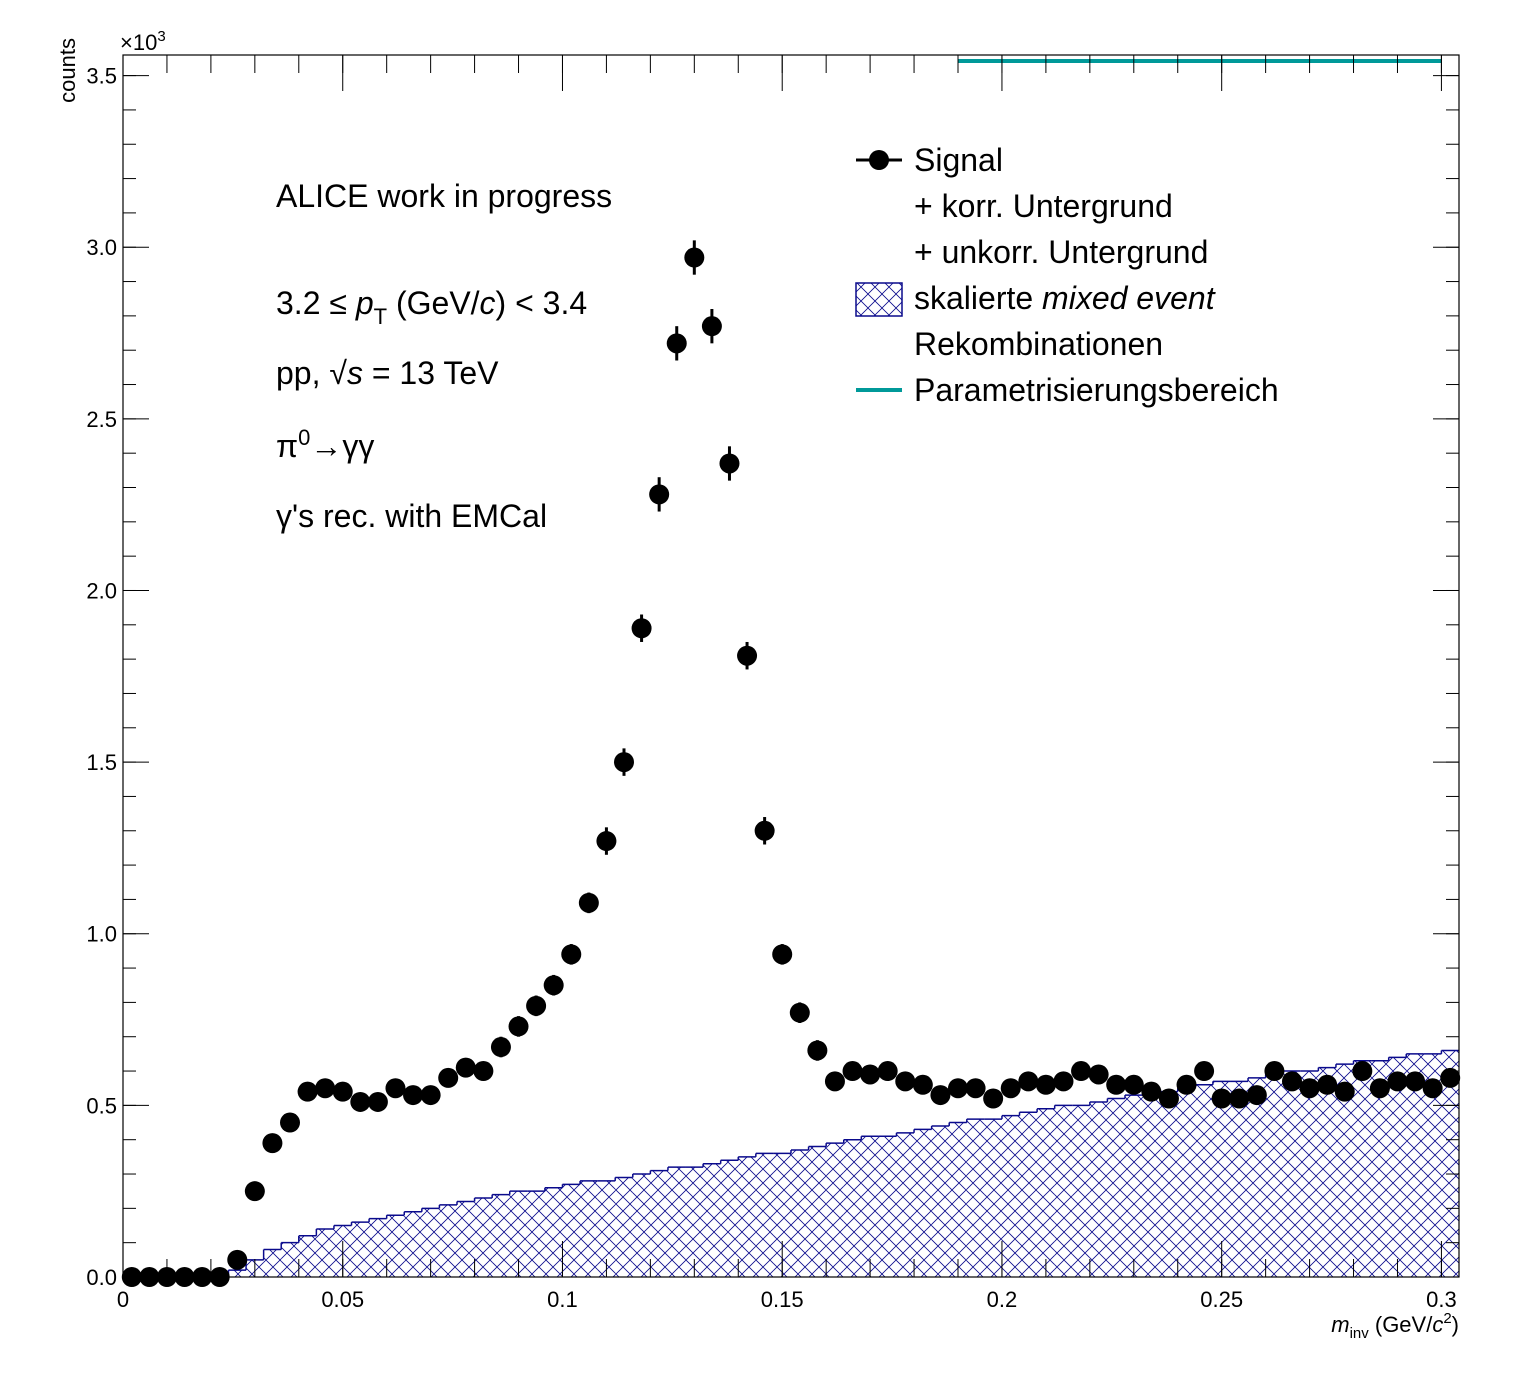 The image size is (1536, 1389). What do you see at coordinates (879, 160) in the screenshot?
I see `legend-marker` at bounding box center [879, 160].